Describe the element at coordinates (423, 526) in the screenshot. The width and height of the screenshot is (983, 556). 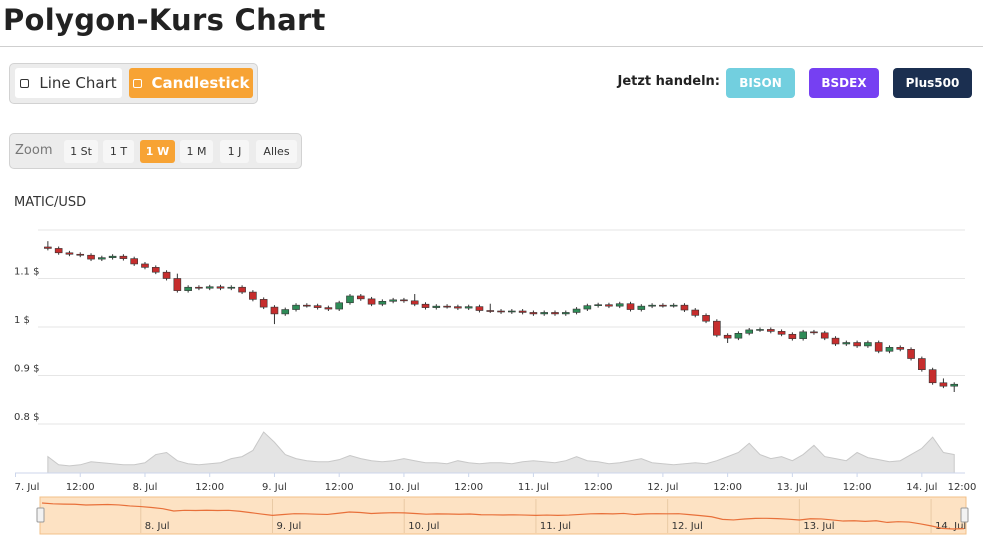
I see `navigator-label: 10. Jul` at that location.